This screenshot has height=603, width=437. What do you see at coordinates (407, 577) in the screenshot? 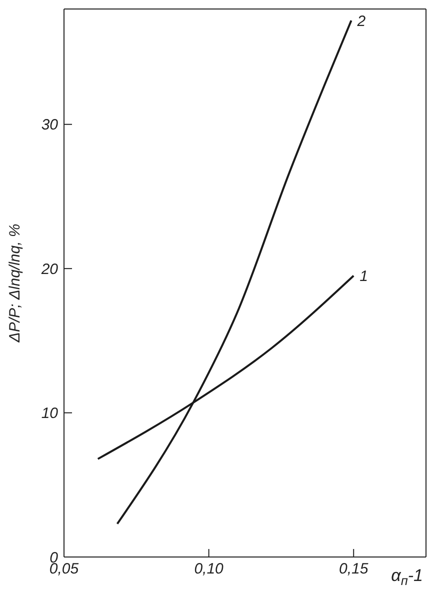
I see `x-axis-title: α$_{п}$-1` at bounding box center [407, 577].